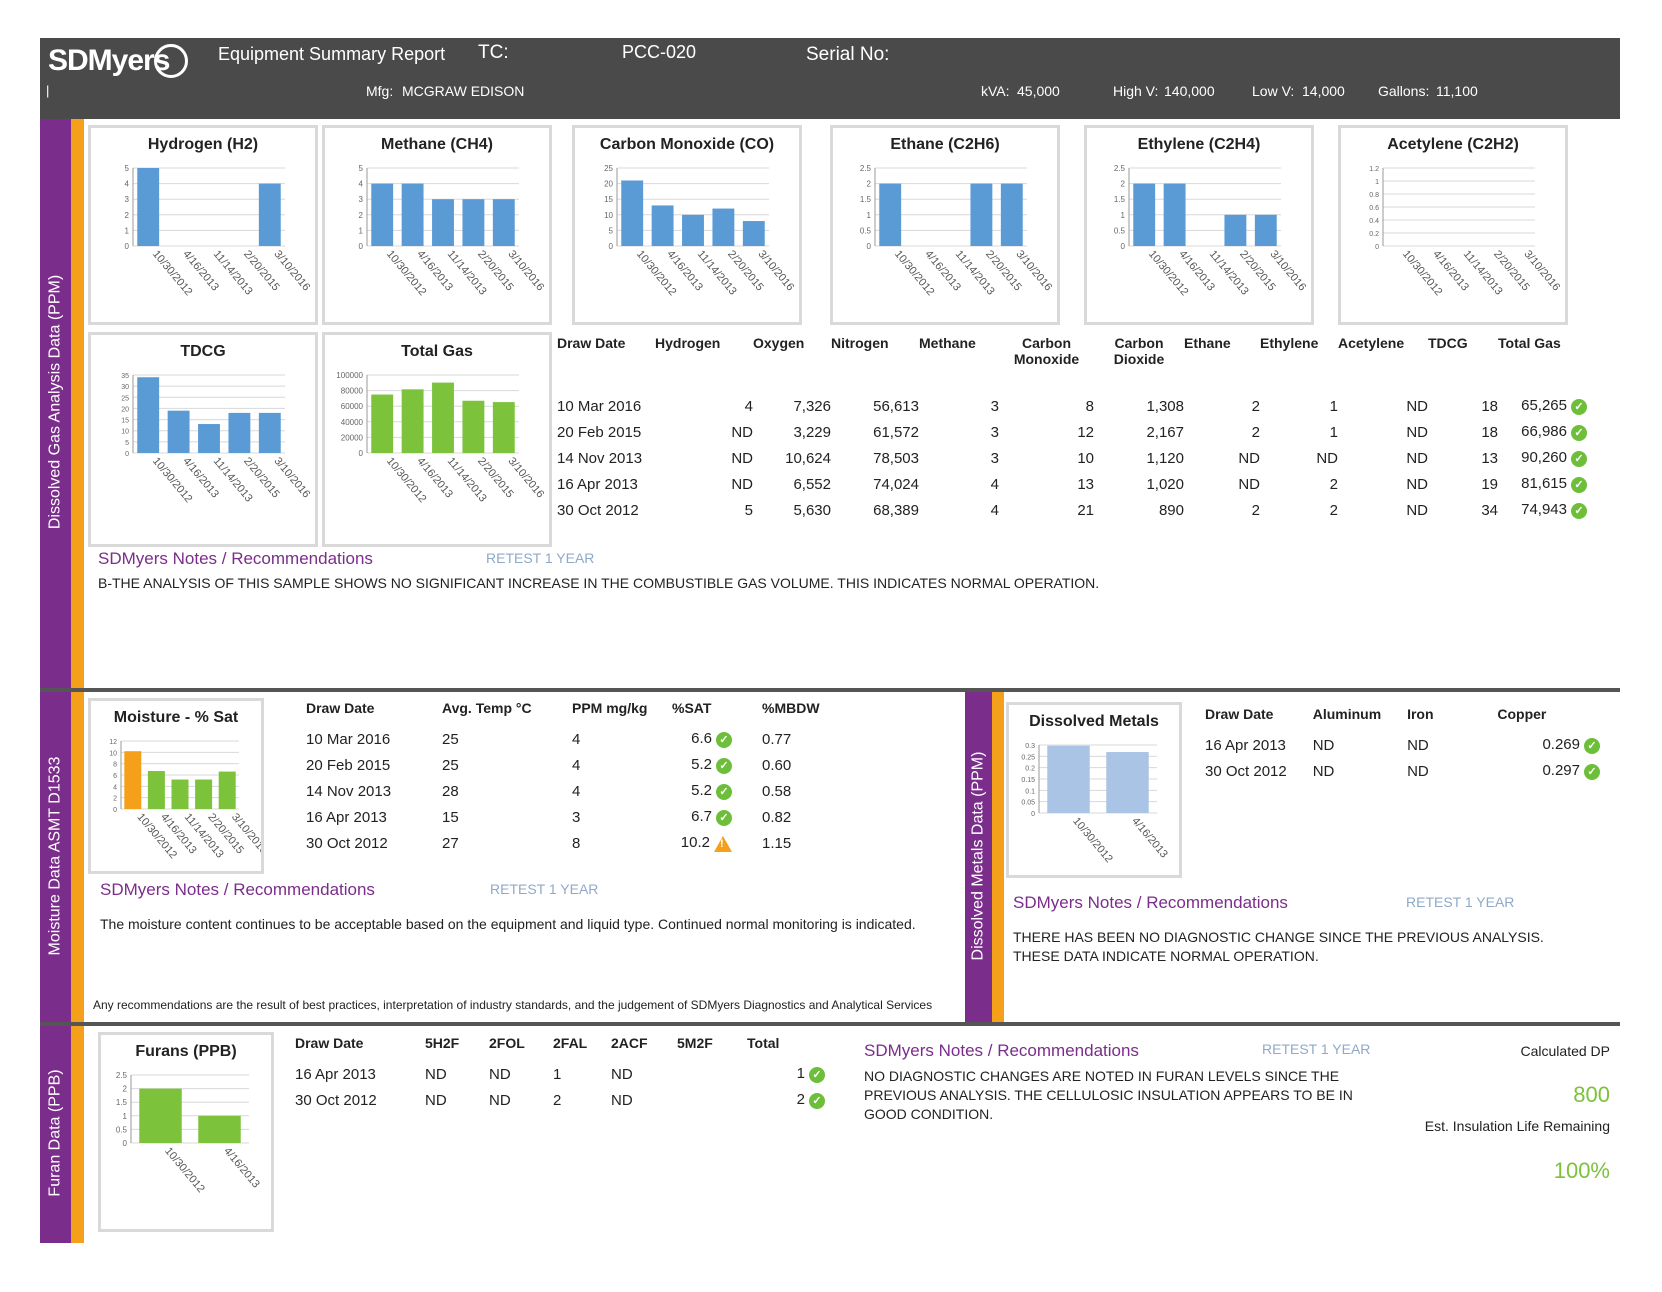  I want to click on lowv-value: 14,000, so click(1323, 91).